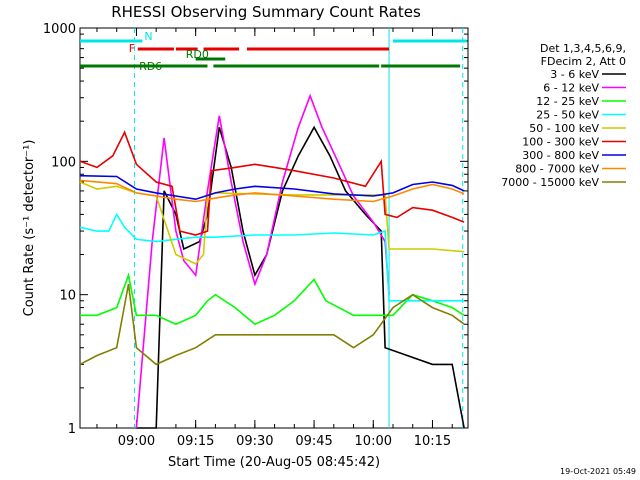 This screenshot has width=640, height=480. What do you see at coordinates (254, 441) in the screenshot?
I see `x-tick-label: 09:30` at bounding box center [254, 441].